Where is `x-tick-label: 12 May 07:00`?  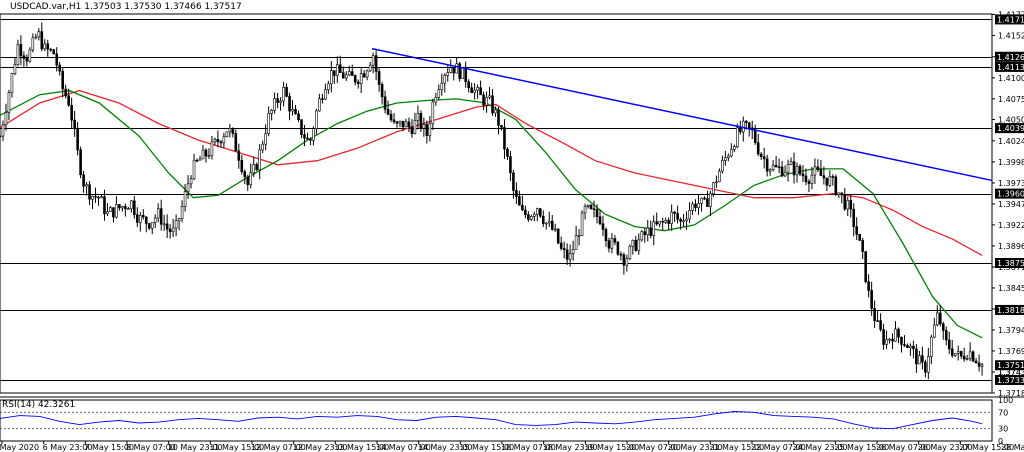 x-tick-label: 12 May 07:00 is located at coordinates (278, 447).